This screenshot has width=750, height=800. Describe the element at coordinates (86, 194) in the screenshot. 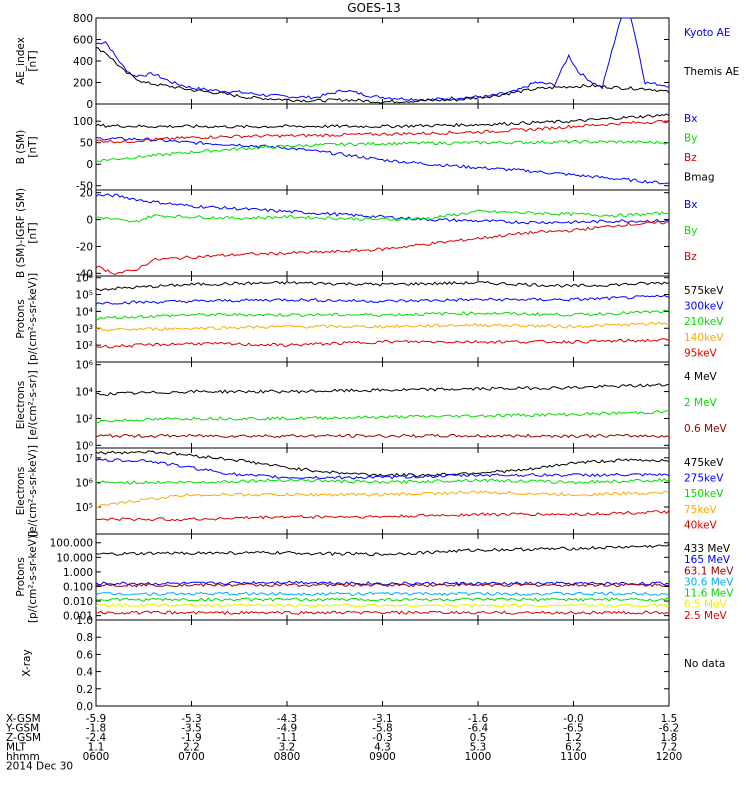

I see `y-tick-label: 20` at that location.